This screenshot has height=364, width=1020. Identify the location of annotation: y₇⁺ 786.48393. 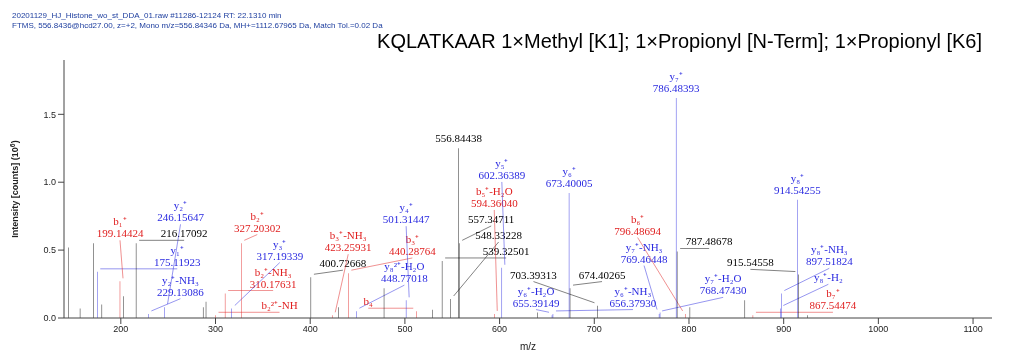
(676, 82).